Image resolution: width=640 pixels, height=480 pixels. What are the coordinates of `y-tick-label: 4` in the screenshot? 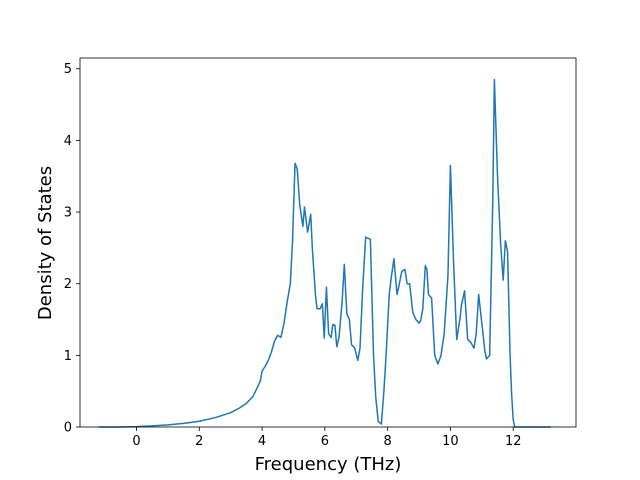 It's located at (68, 141).